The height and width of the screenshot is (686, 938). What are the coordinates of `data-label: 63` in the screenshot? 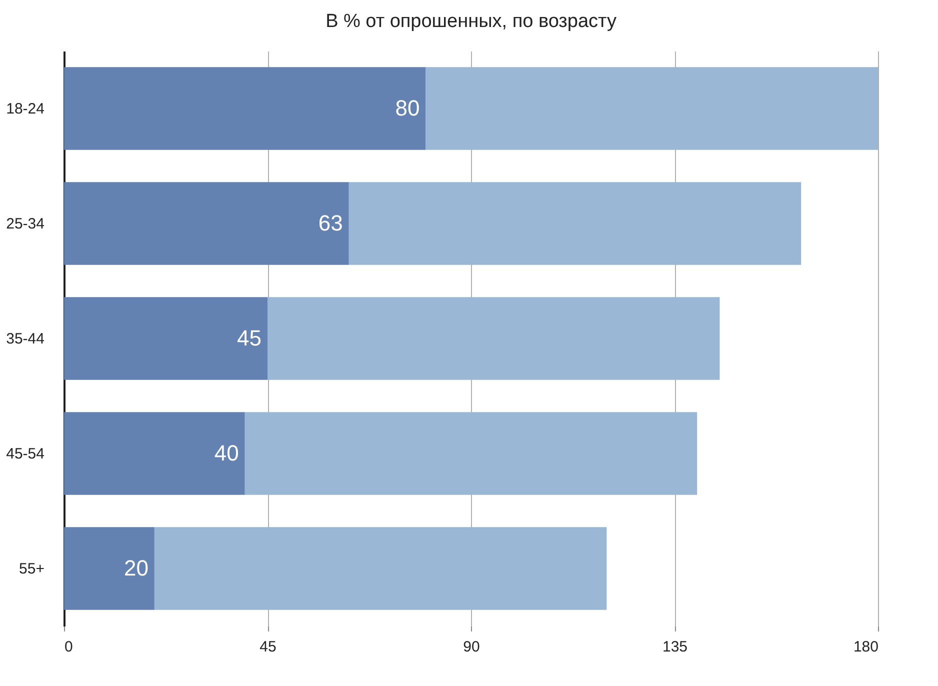 It's located at (330, 223).